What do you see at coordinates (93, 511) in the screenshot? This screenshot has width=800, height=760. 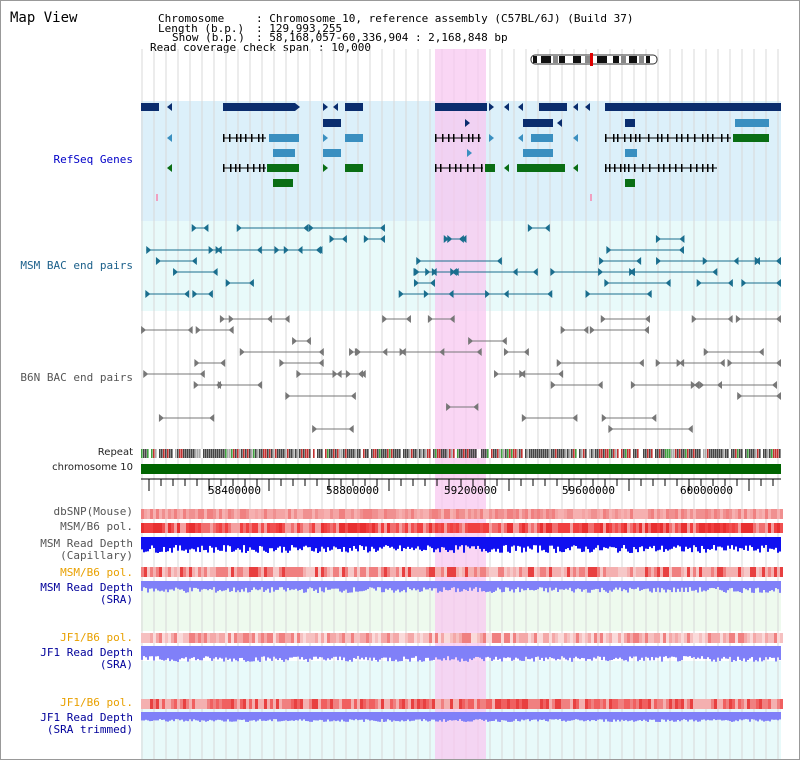 I see `label-dbsnp: dbSNP(Mouse)` at bounding box center [93, 511].